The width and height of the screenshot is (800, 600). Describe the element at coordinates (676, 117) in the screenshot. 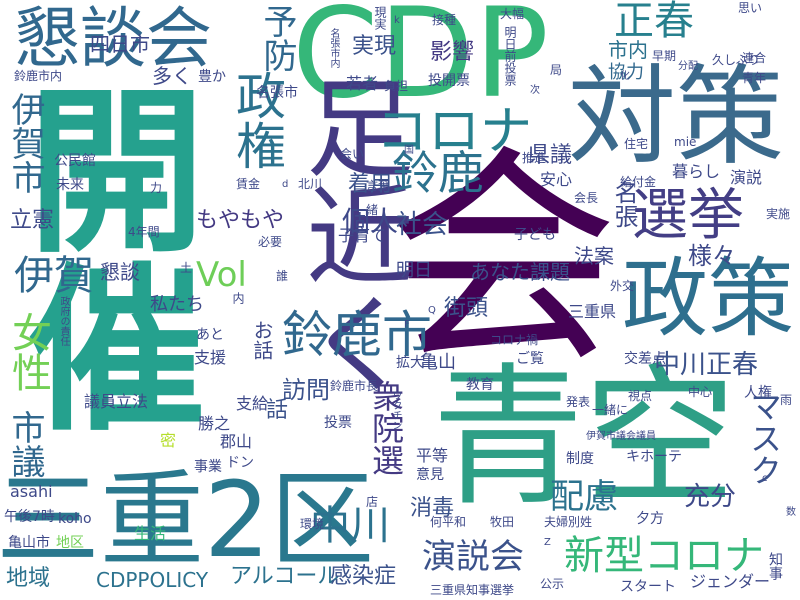

I see `word-tousaku: 対策` at that location.